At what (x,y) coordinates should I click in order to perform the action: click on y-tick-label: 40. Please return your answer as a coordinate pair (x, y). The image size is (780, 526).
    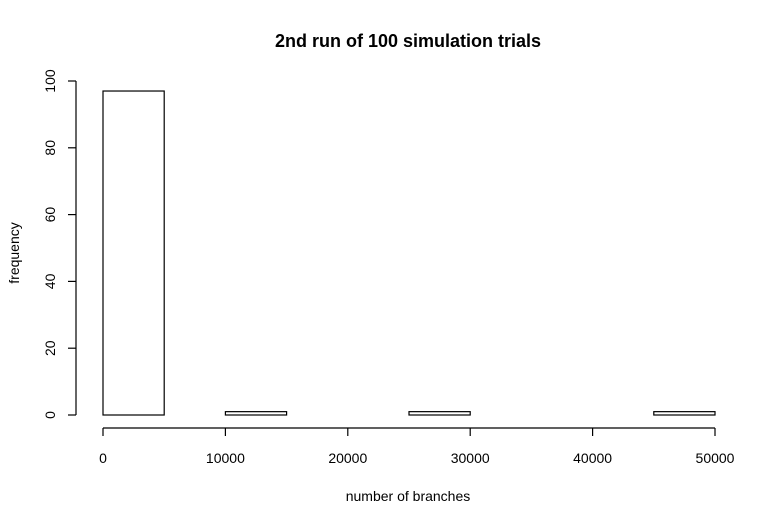
    Looking at the image, I should click on (50, 281).